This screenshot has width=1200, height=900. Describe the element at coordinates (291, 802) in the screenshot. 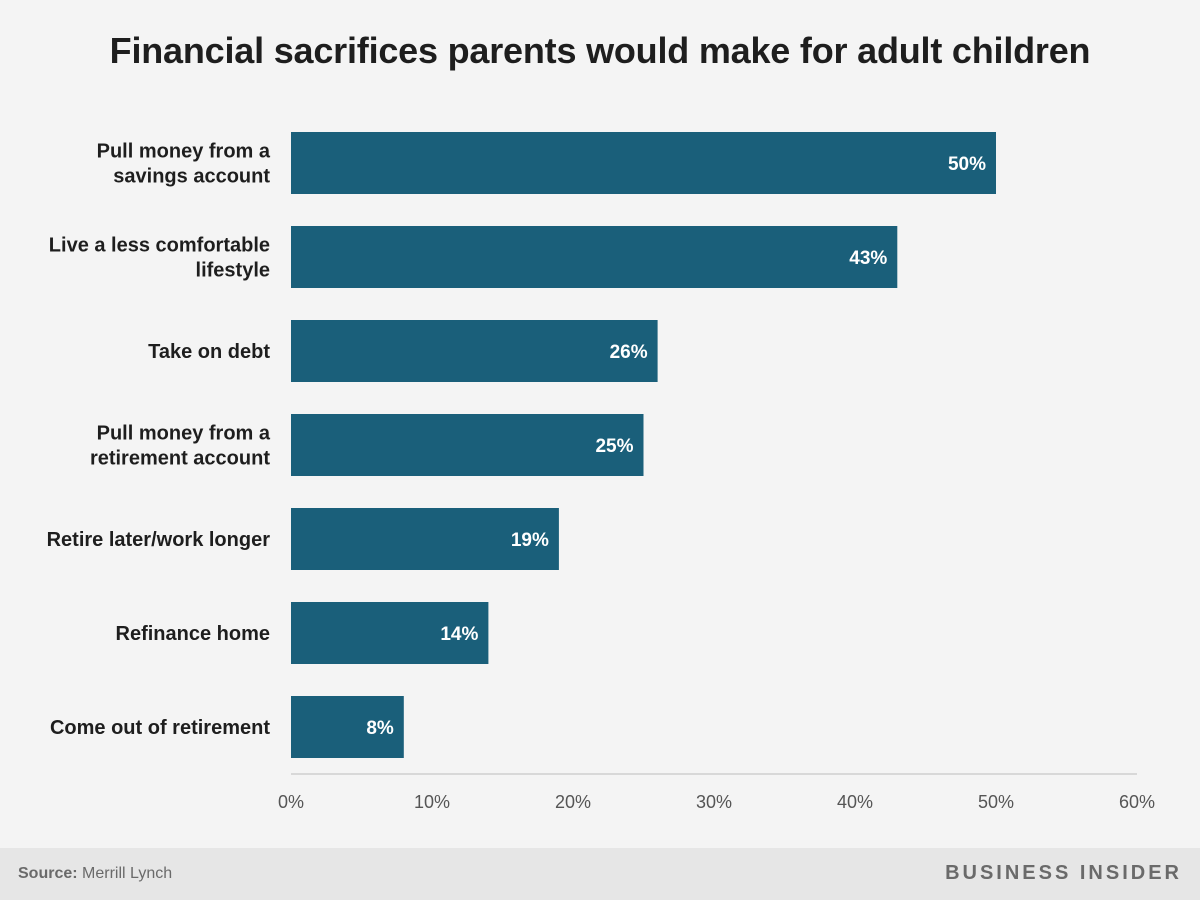

I see `x-tick-label: 0%` at that location.